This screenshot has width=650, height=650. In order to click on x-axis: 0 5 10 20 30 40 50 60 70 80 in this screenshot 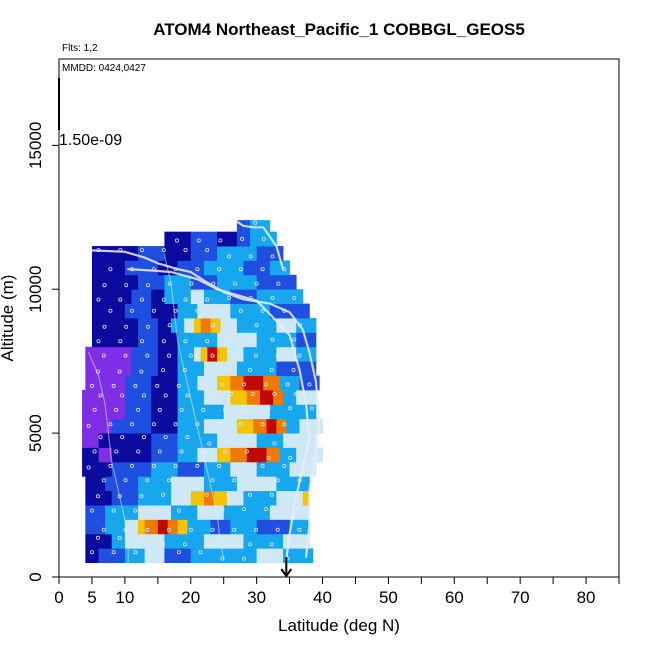, I will do `click(337, 592)`.